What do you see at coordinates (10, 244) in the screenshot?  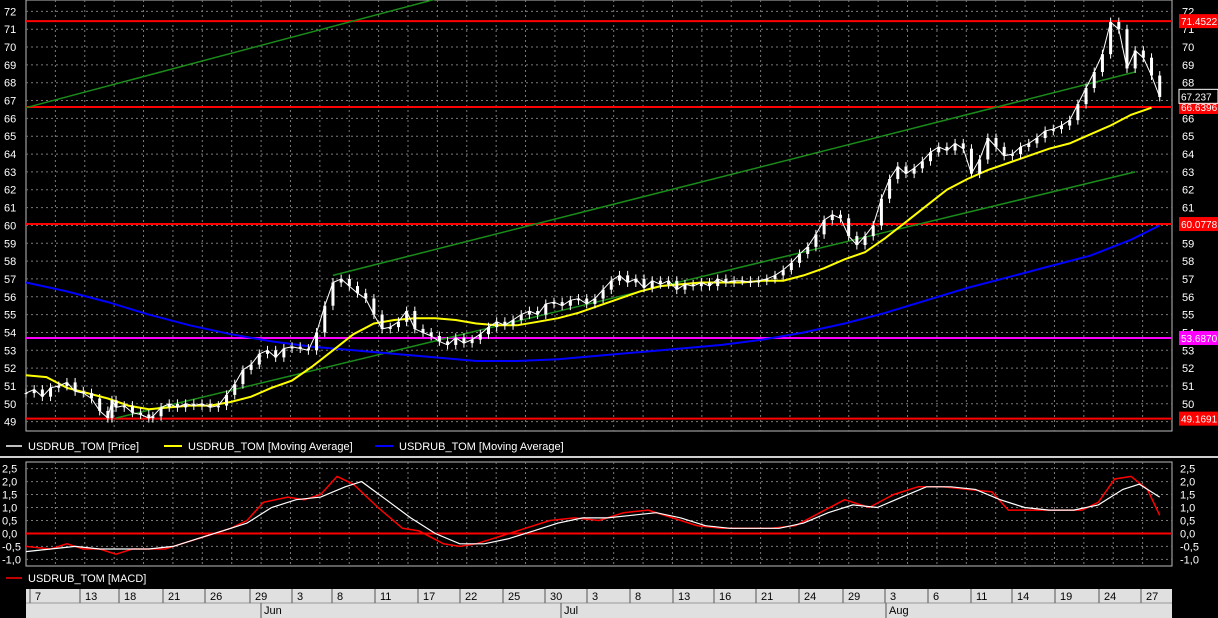 I see `price-tick-left: 59` at bounding box center [10, 244].